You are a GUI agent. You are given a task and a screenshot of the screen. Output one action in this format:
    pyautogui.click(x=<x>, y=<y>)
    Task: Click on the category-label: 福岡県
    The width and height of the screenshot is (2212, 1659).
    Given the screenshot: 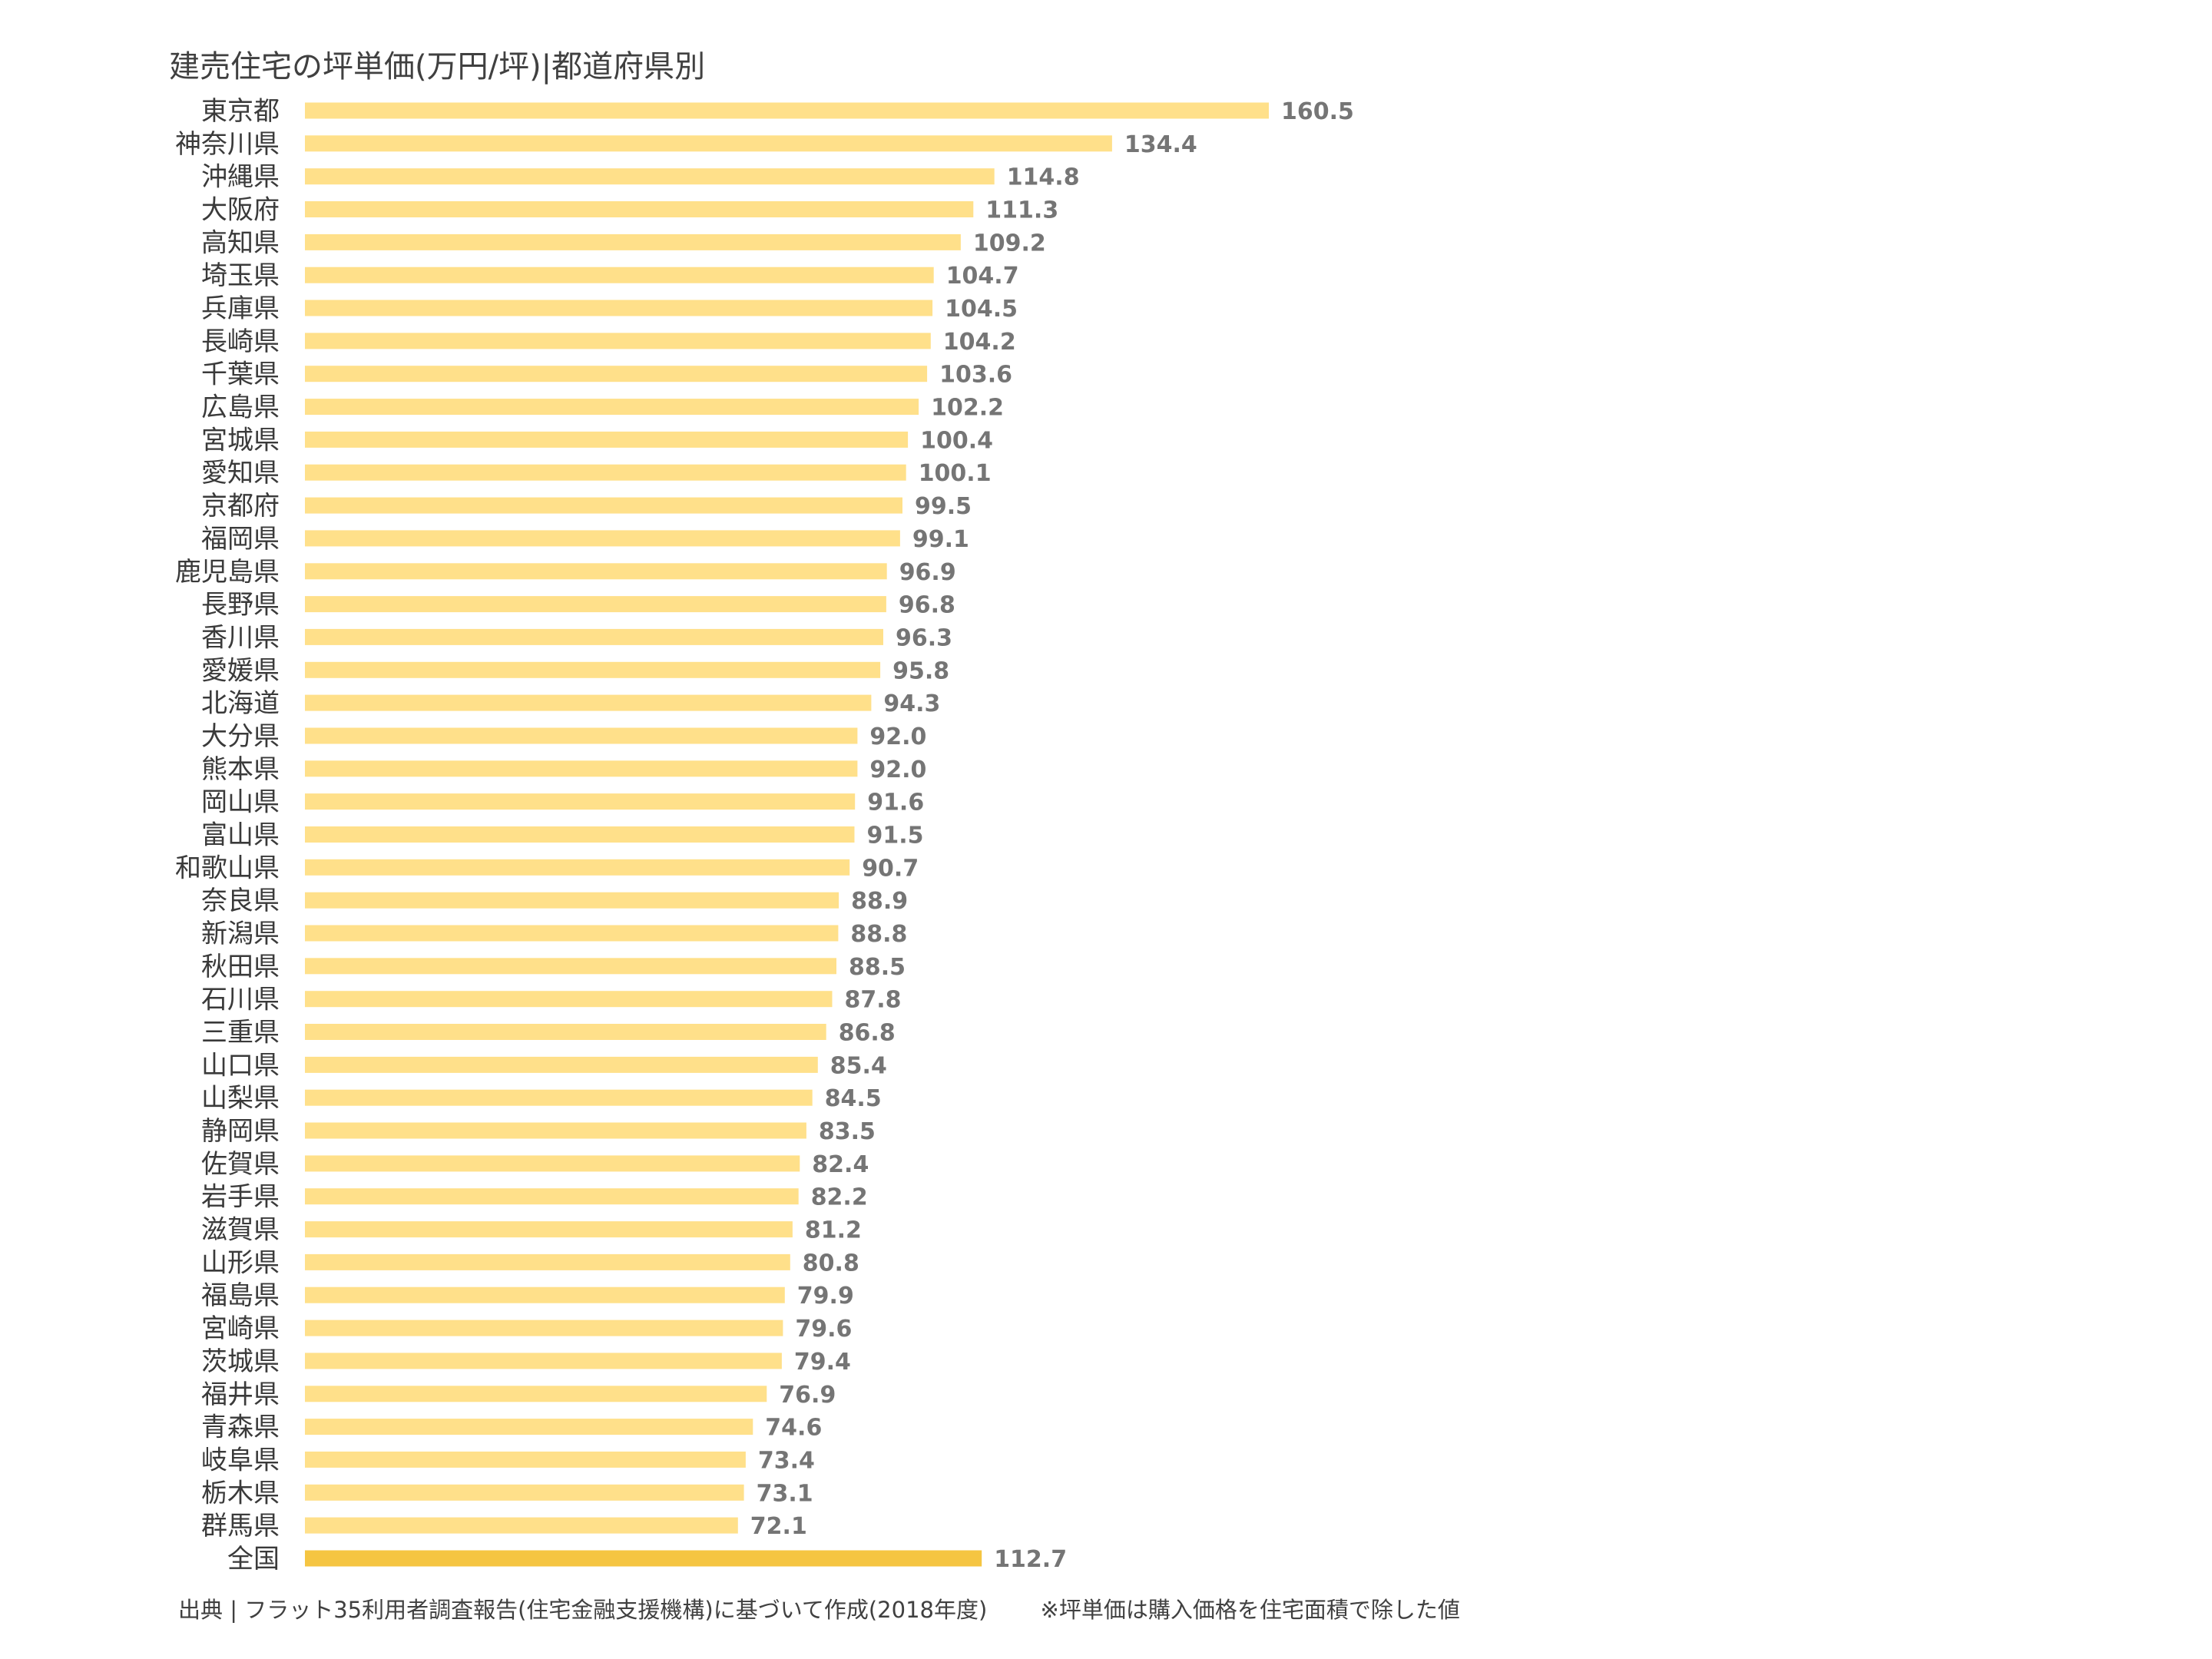 What is the action you would take?
    pyautogui.click(x=240, y=539)
    